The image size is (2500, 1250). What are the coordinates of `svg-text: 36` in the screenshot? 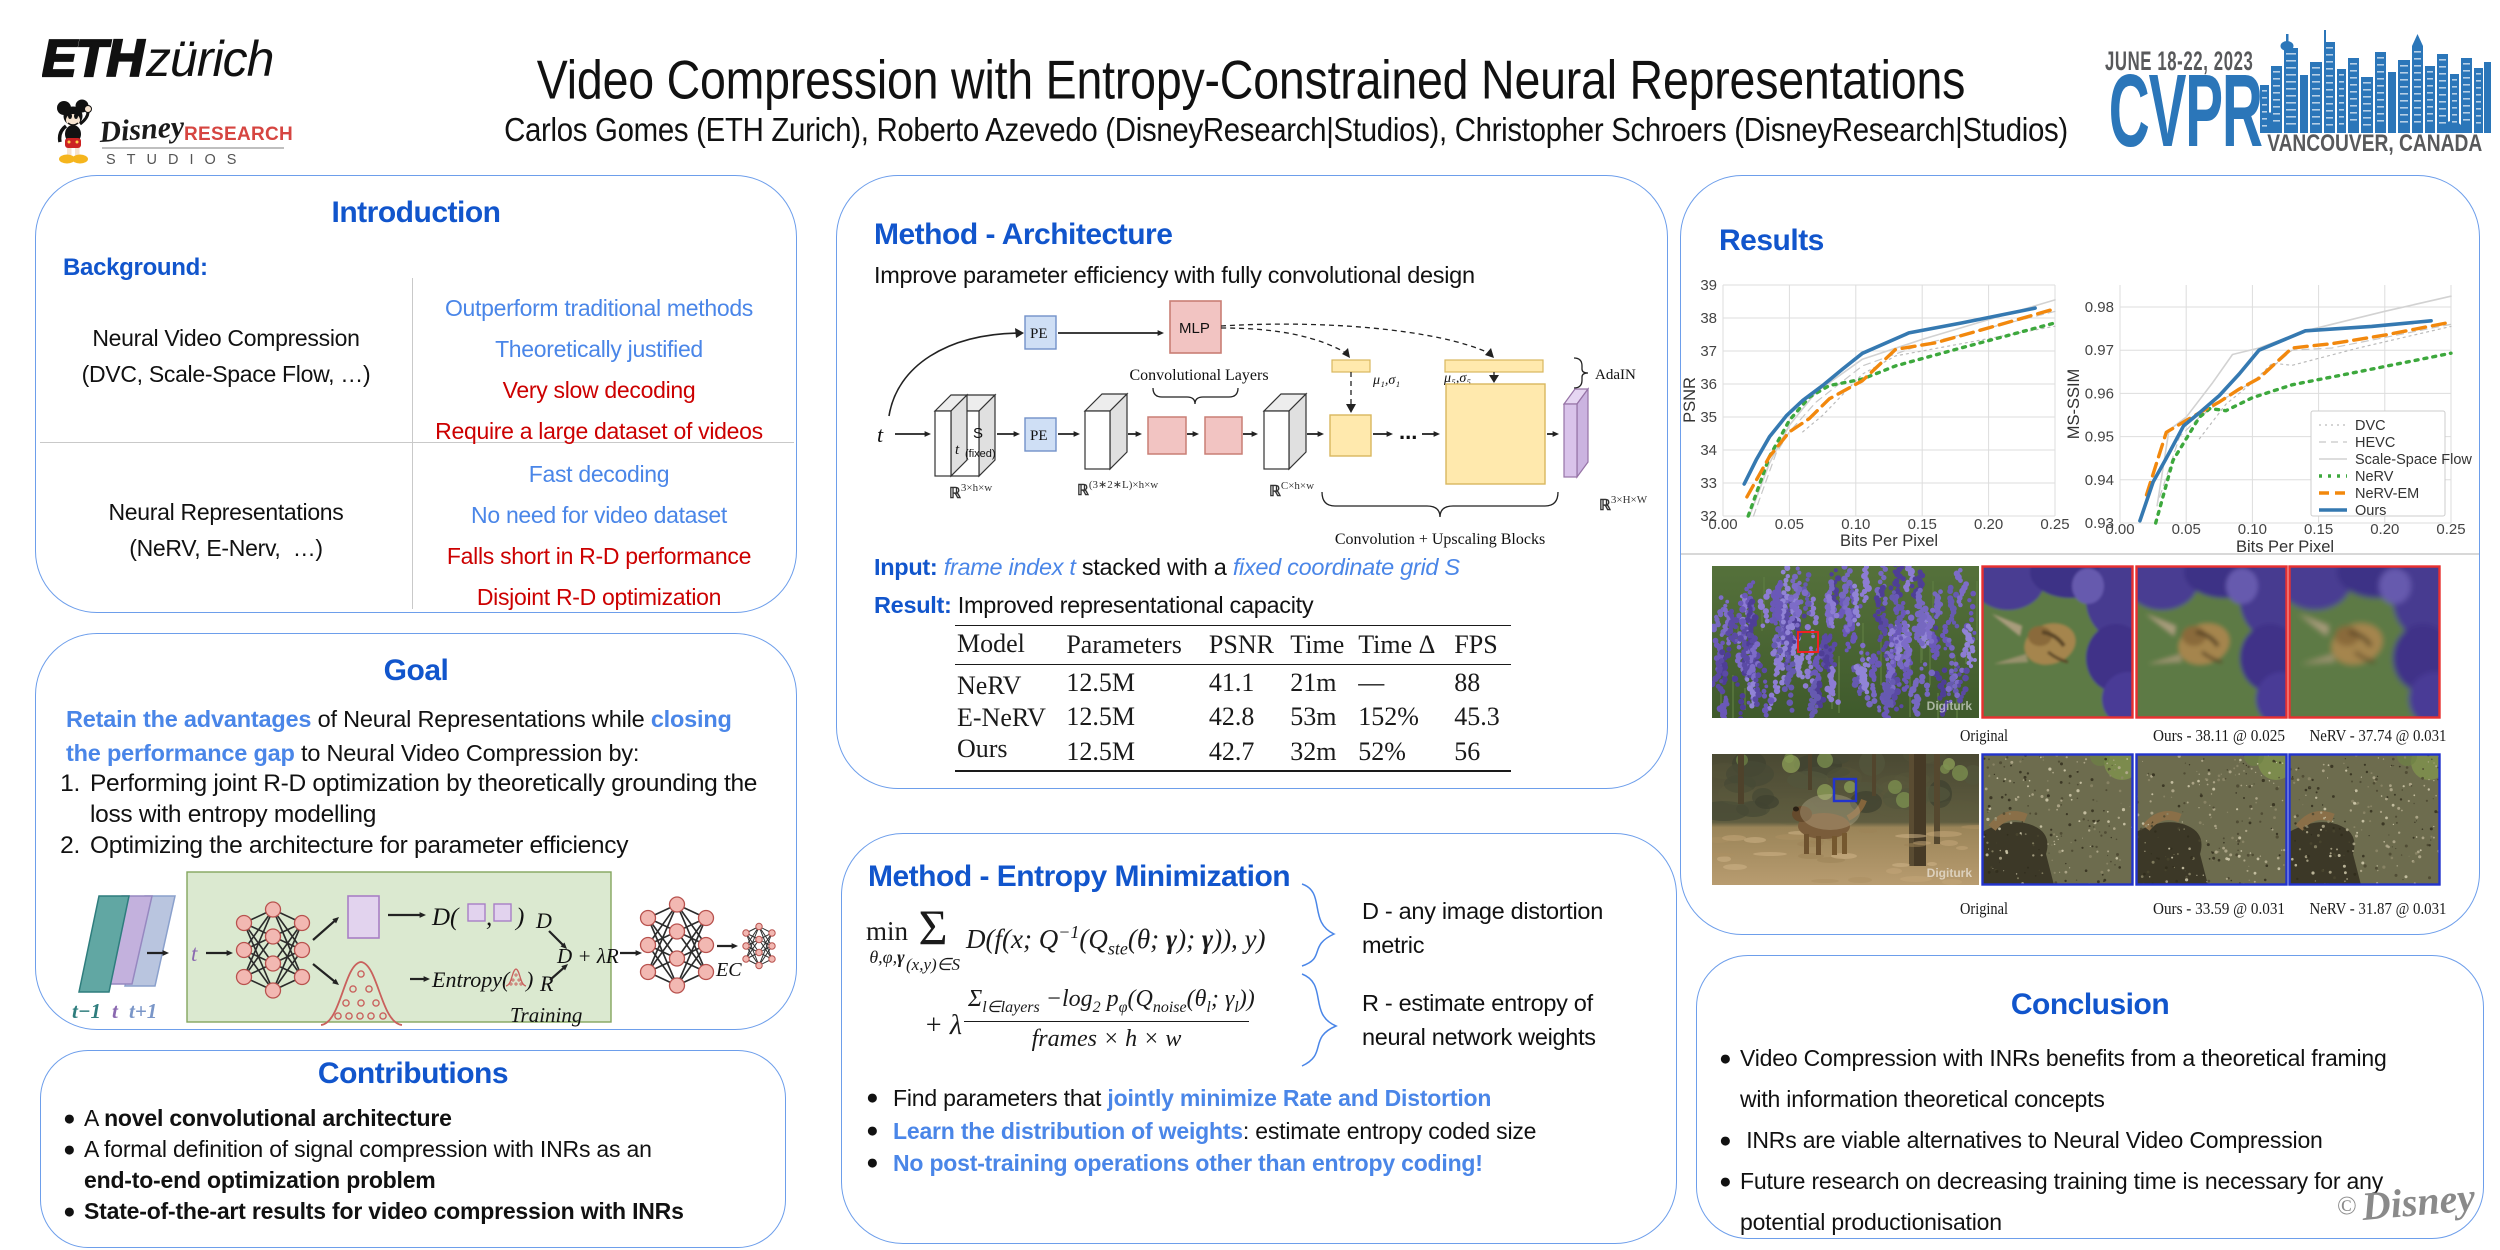 It's located at (1708, 384).